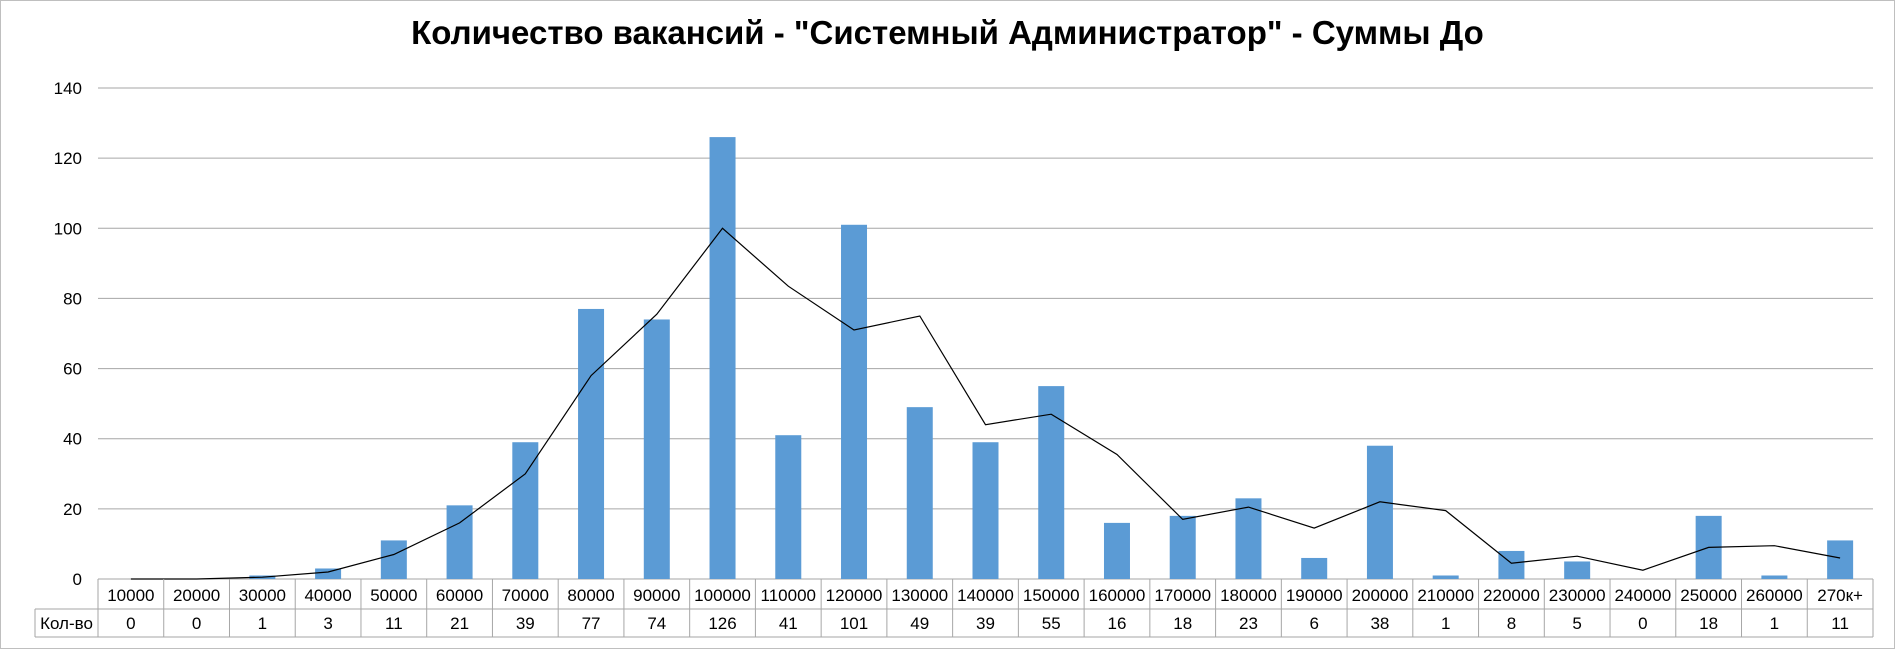 Image resolution: width=1895 pixels, height=649 pixels. What do you see at coordinates (327, 623) in the screenshot?
I see `data-table-value: 3` at bounding box center [327, 623].